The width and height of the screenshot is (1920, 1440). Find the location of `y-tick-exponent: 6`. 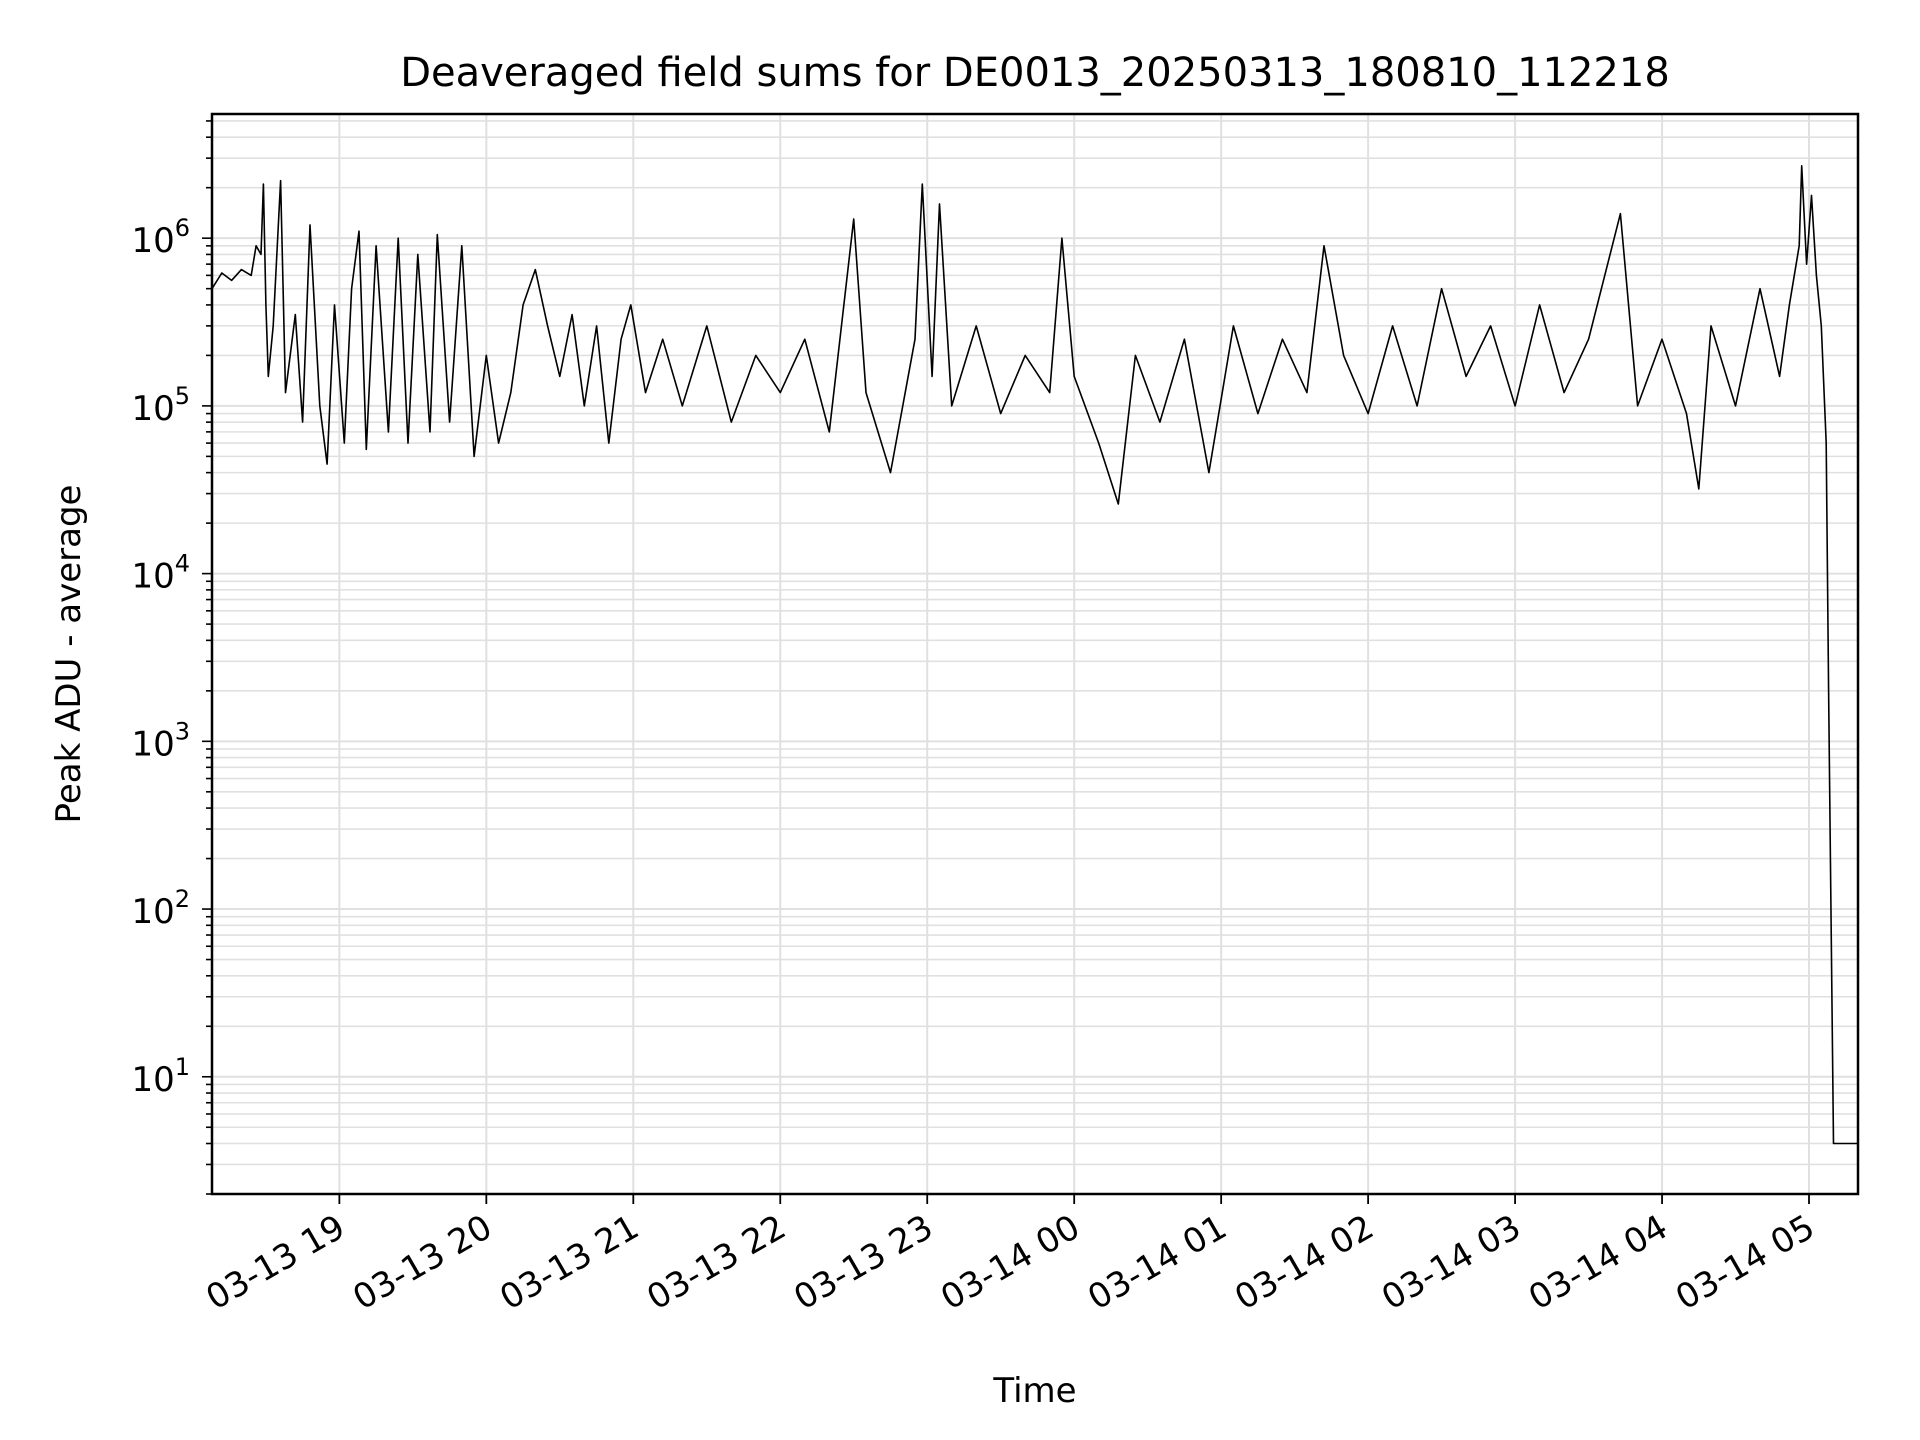

y-tick-exponent: 6 is located at coordinates (182, 228).